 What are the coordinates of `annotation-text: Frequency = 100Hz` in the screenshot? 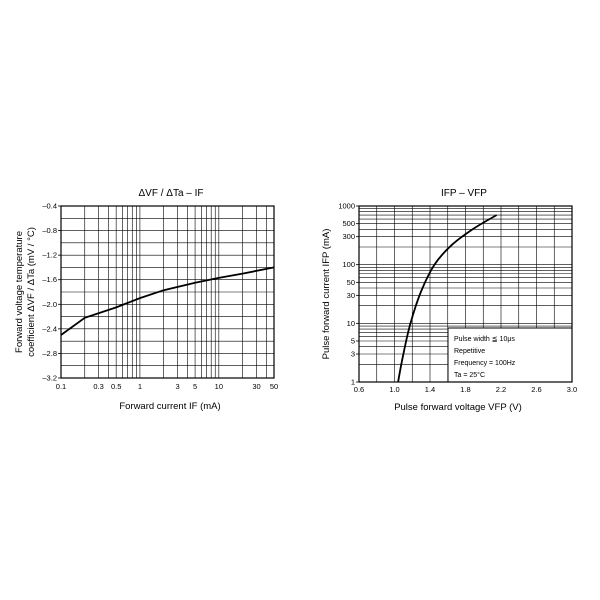 It's located at (485, 363).